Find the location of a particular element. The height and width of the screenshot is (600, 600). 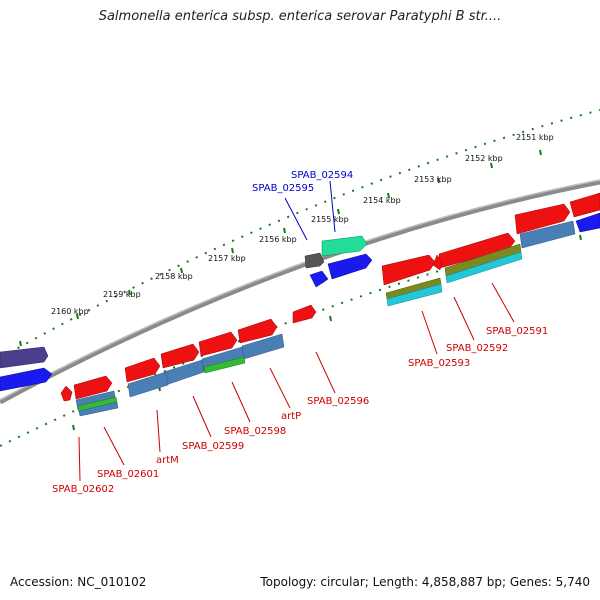

green-bar-c2 is located at coordinates (224, 365).